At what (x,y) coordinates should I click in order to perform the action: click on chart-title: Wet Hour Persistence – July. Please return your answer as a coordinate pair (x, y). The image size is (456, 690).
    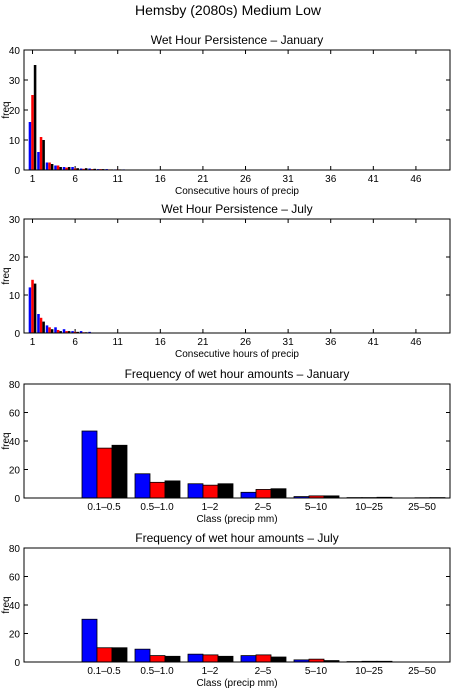
    Looking at the image, I should click on (236, 209).